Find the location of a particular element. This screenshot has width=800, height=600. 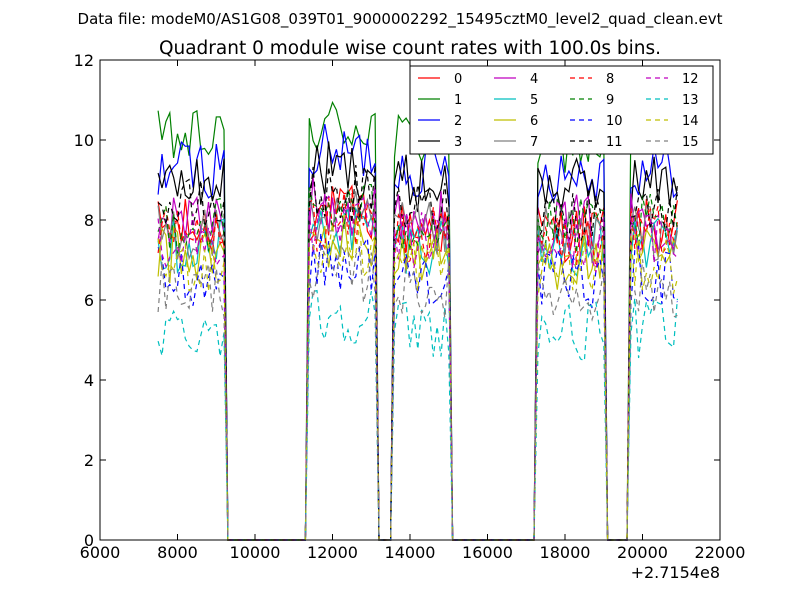

x-tick-label: 22000 is located at coordinates (720, 552).